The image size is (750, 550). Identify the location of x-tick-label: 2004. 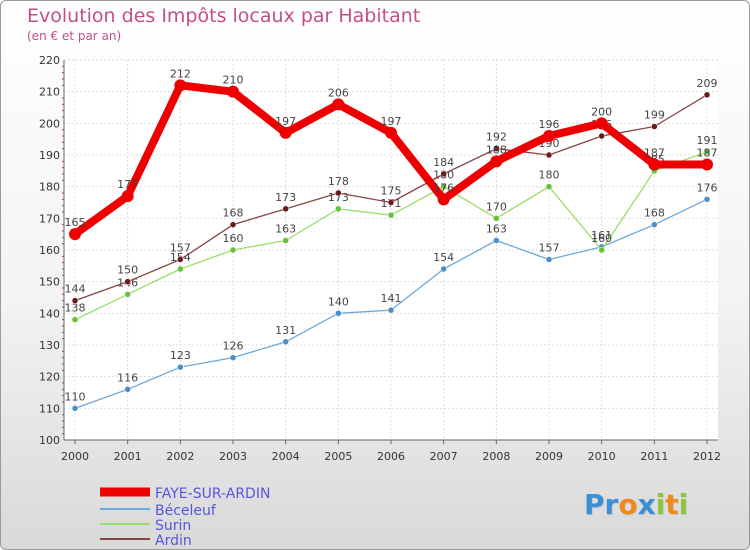
(286, 456).